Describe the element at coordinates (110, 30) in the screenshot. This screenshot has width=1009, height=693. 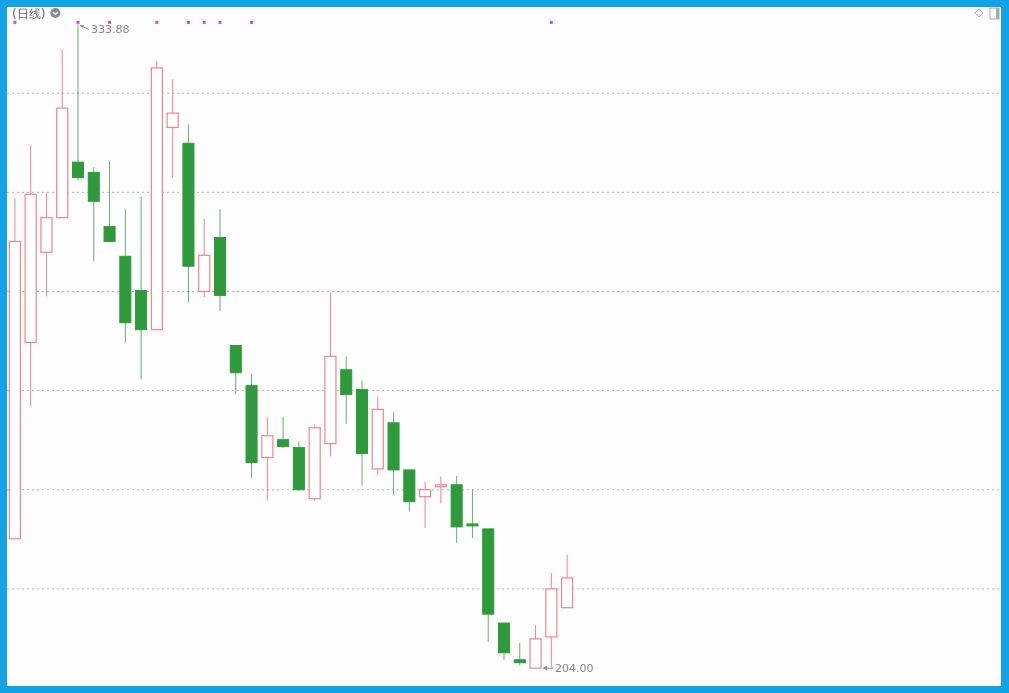
I see `annotation: 333.88` at that location.